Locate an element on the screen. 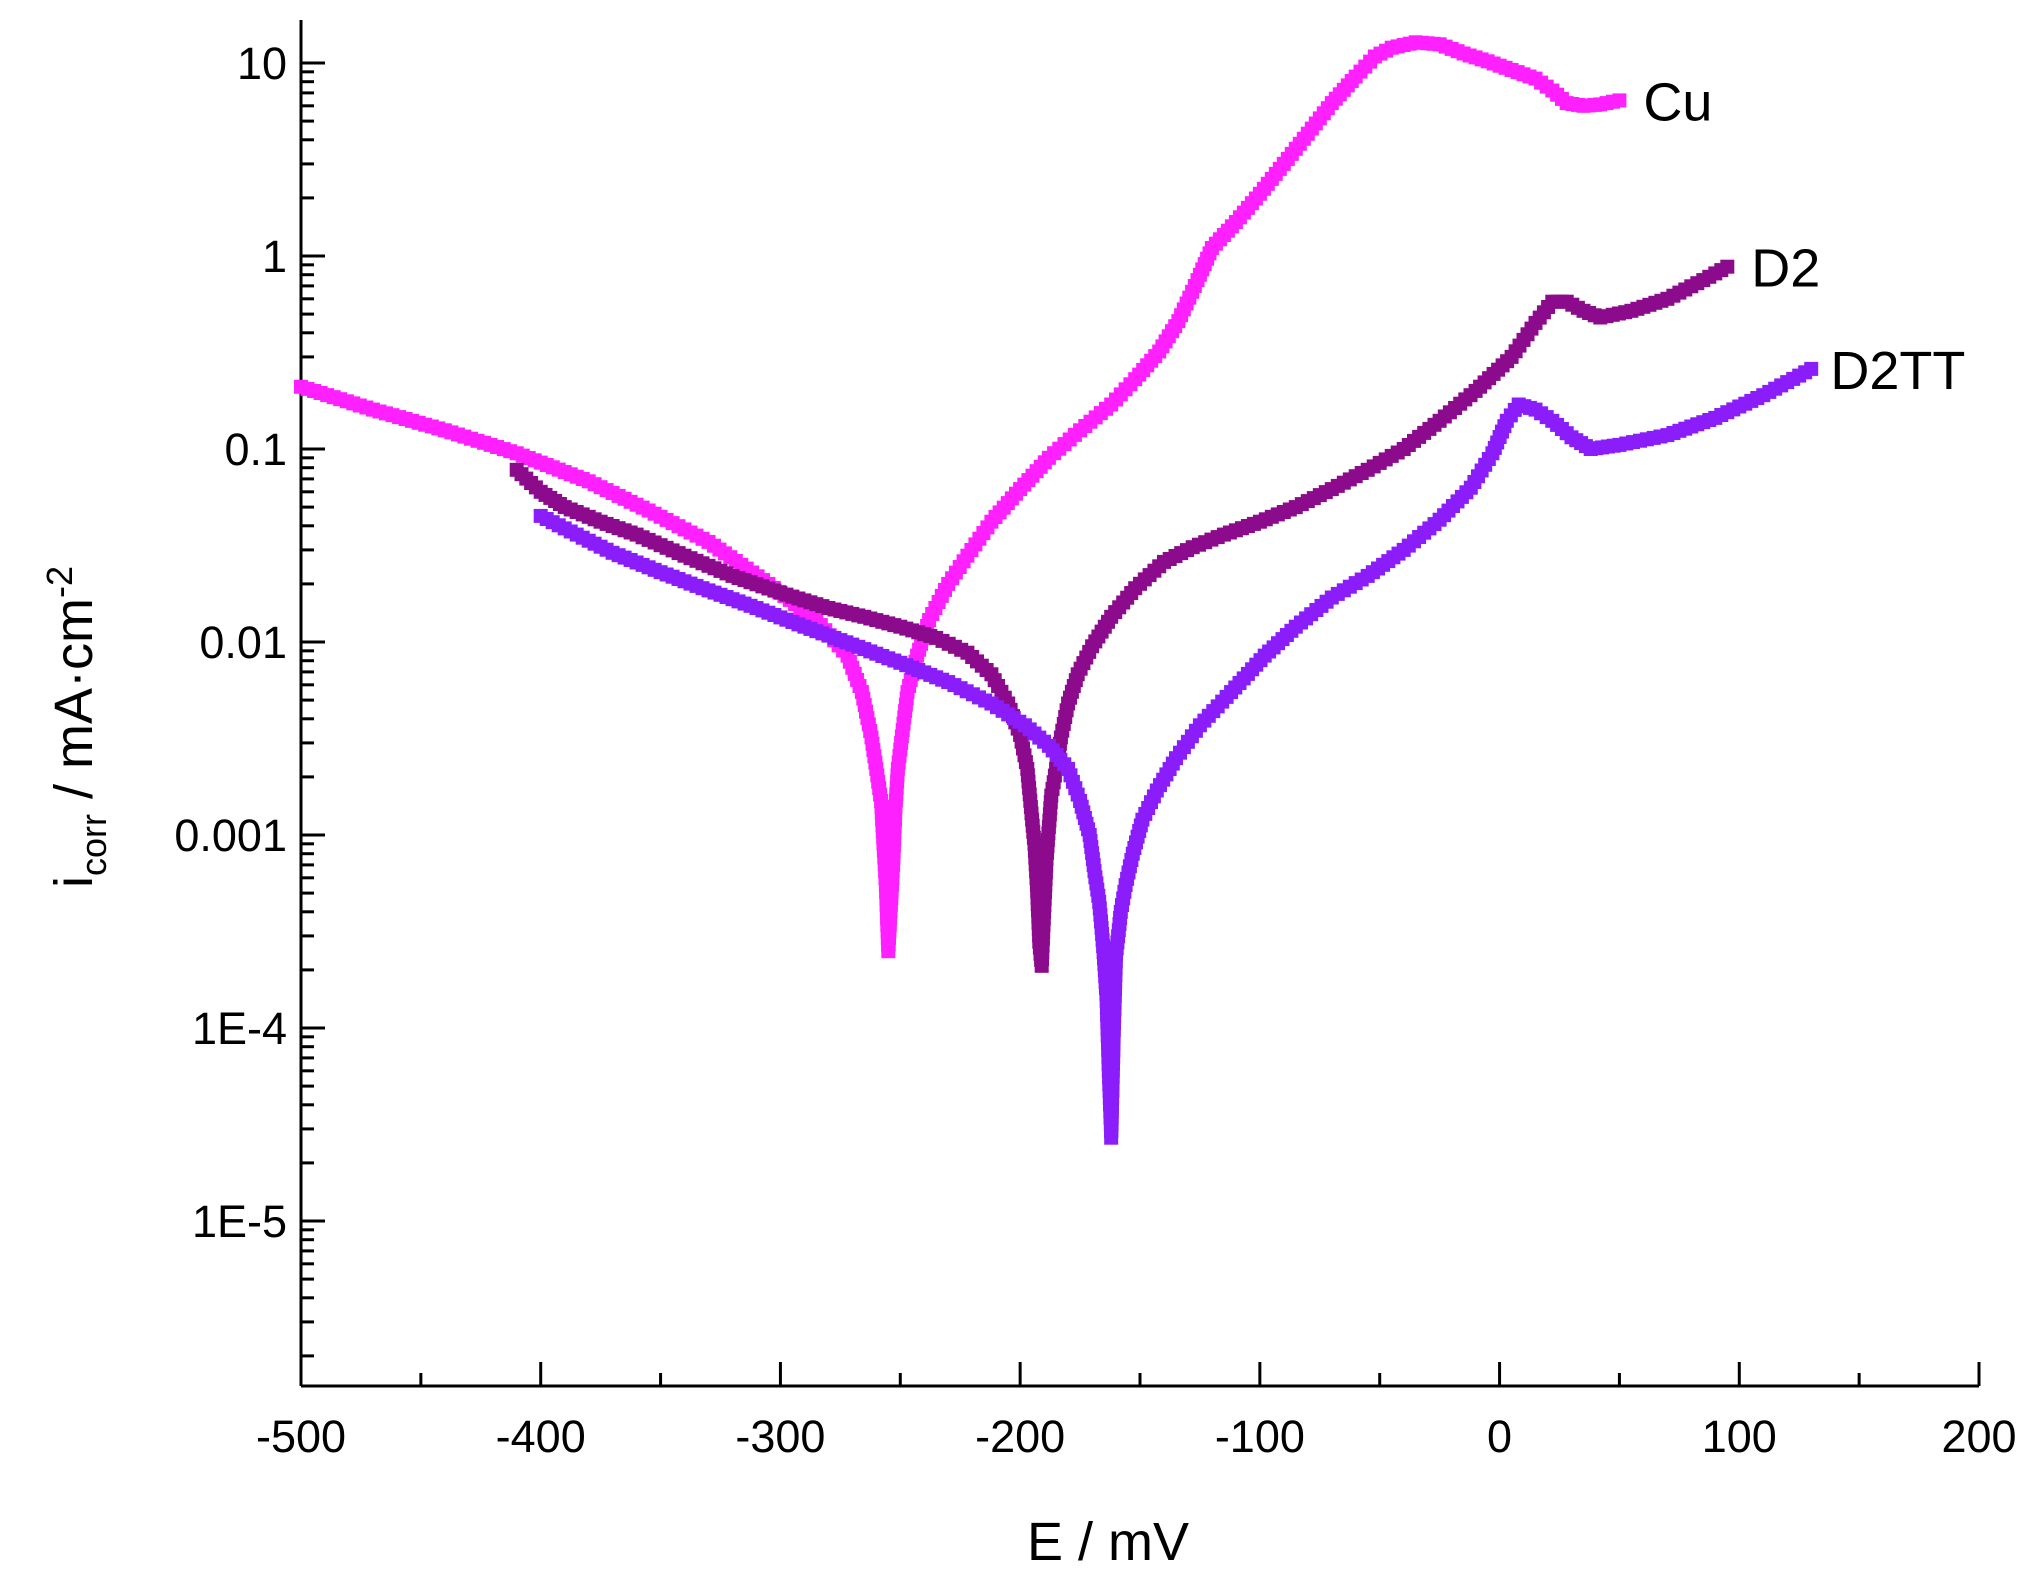  y-tick-label: 1E-5 is located at coordinates (239, 1221).